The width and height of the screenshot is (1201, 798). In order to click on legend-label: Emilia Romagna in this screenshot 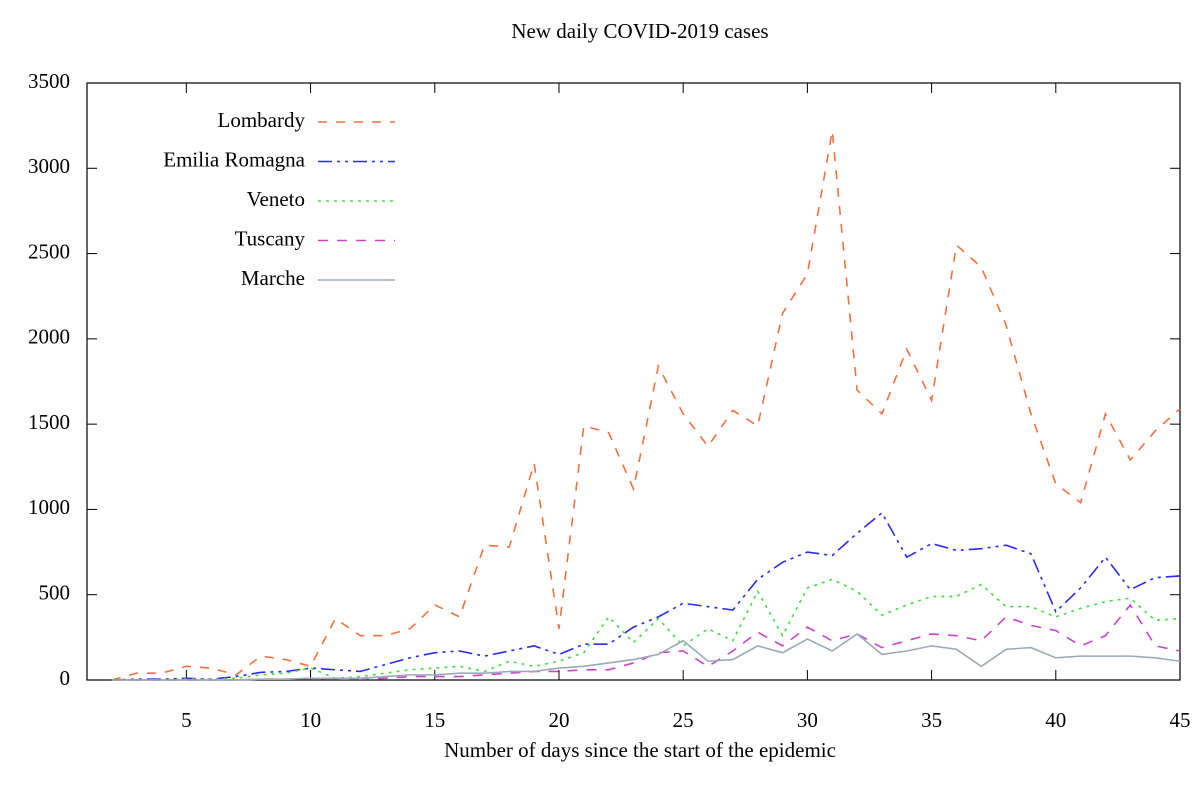, I will do `click(234, 159)`.